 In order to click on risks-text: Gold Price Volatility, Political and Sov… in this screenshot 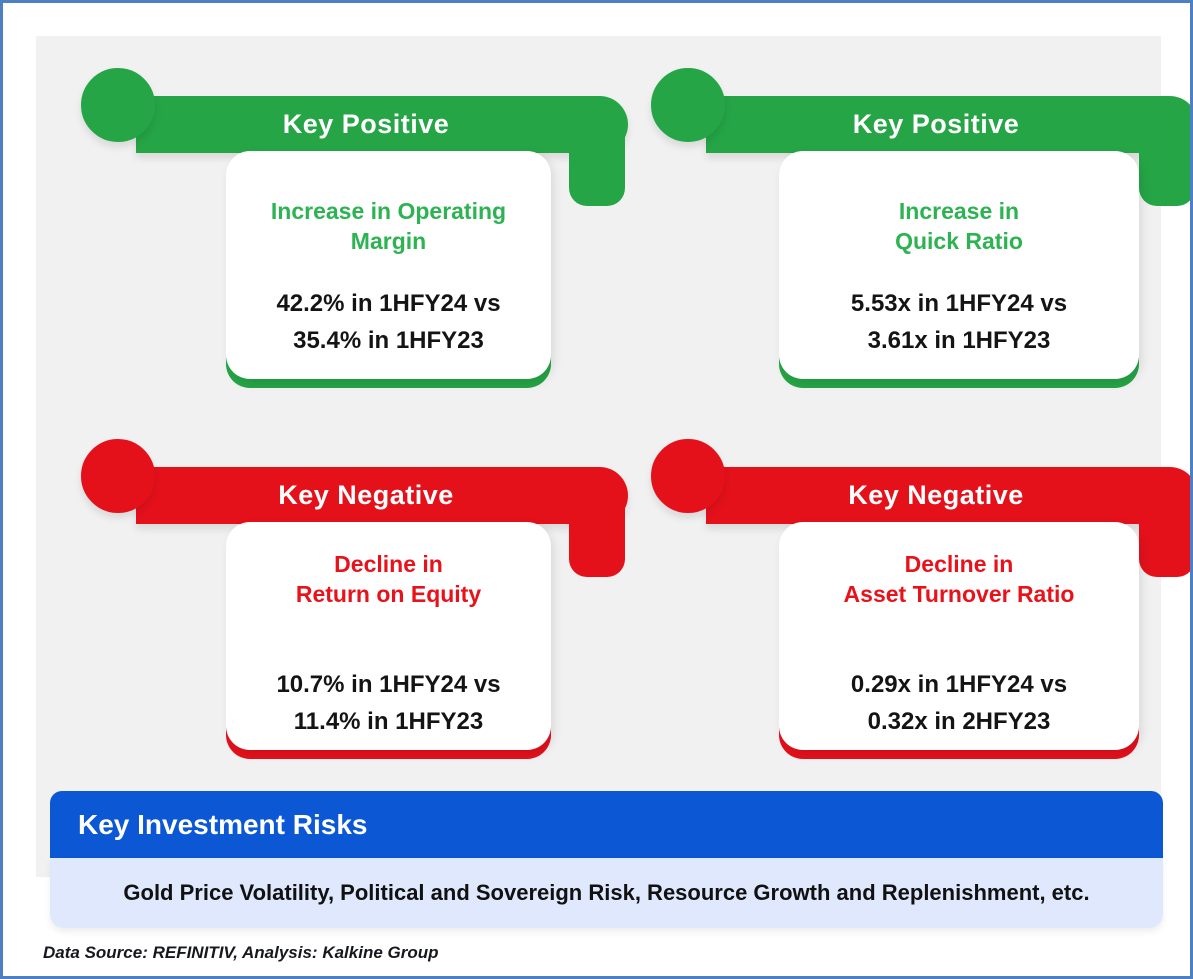, I will do `click(606, 892)`.